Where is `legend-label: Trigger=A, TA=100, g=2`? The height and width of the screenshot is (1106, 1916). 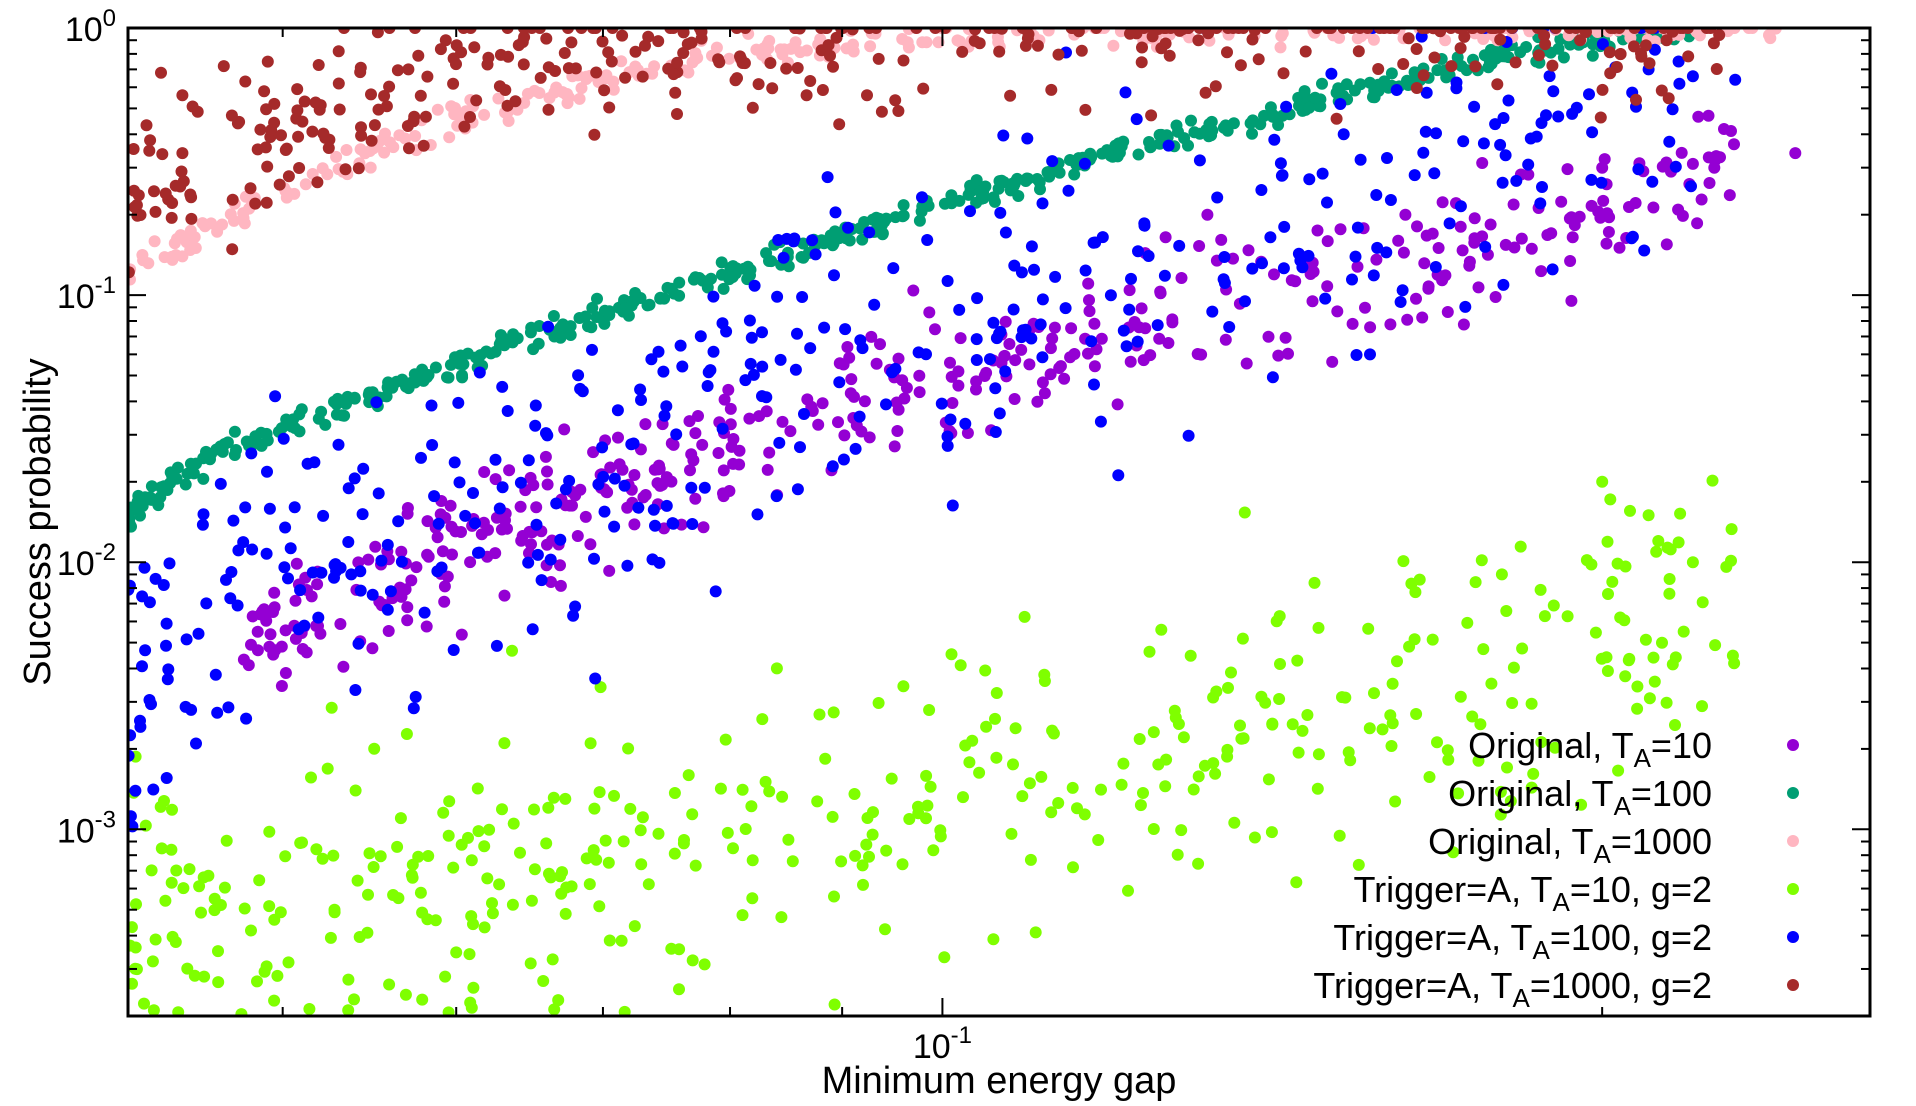 legend-label: Trigger=A, TA=100, g=2 is located at coordinates (1522, 941).